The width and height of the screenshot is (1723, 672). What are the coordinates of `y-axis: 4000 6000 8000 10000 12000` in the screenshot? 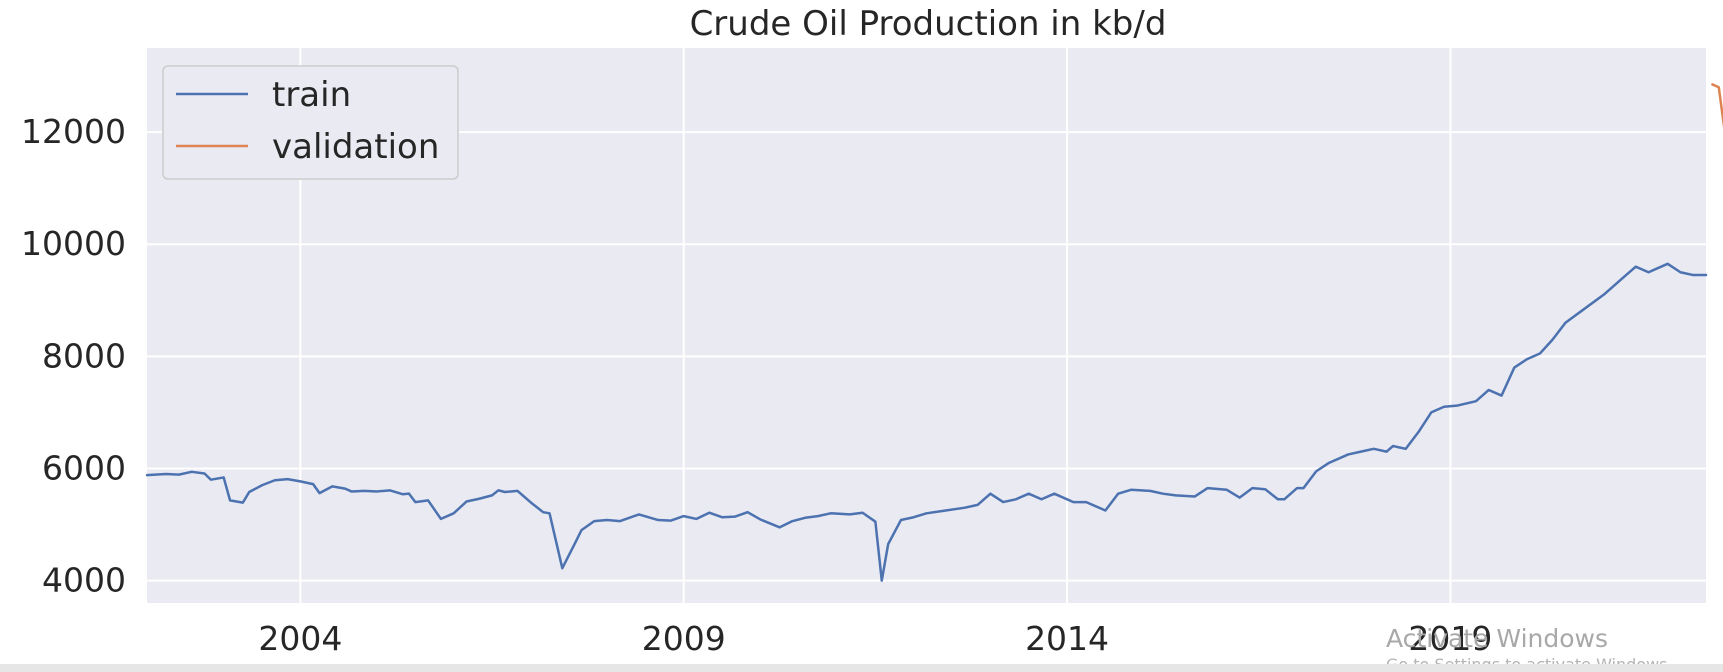 It's located at (73, 355).